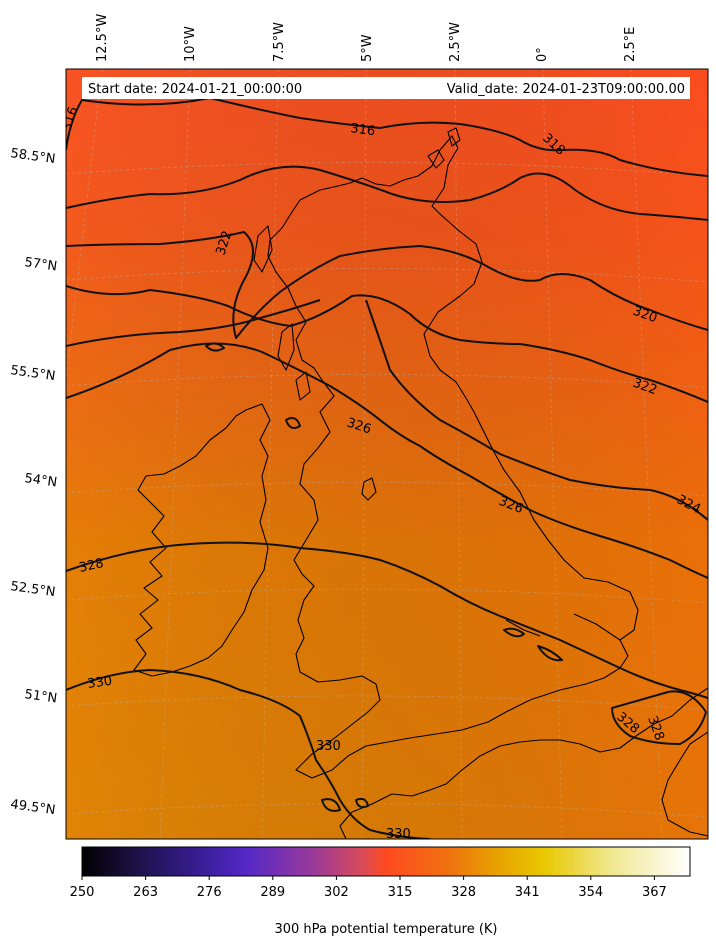 The image size is (716, 949). I want to click on colorbar-gradient, so click(386, 861).